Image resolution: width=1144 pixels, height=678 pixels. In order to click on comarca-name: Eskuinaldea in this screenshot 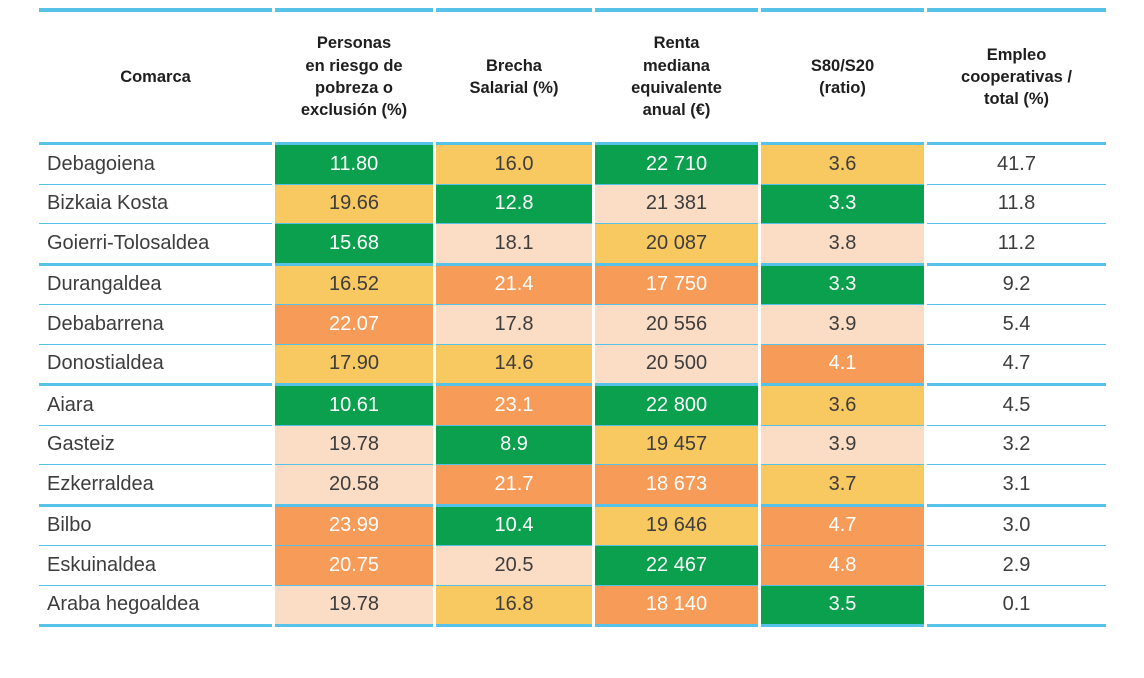, I will do `click(155, 566)`.